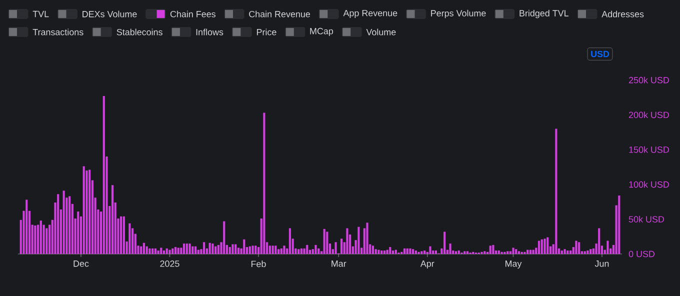  I want to click on text: DEXs Volume, so click(109, 14).